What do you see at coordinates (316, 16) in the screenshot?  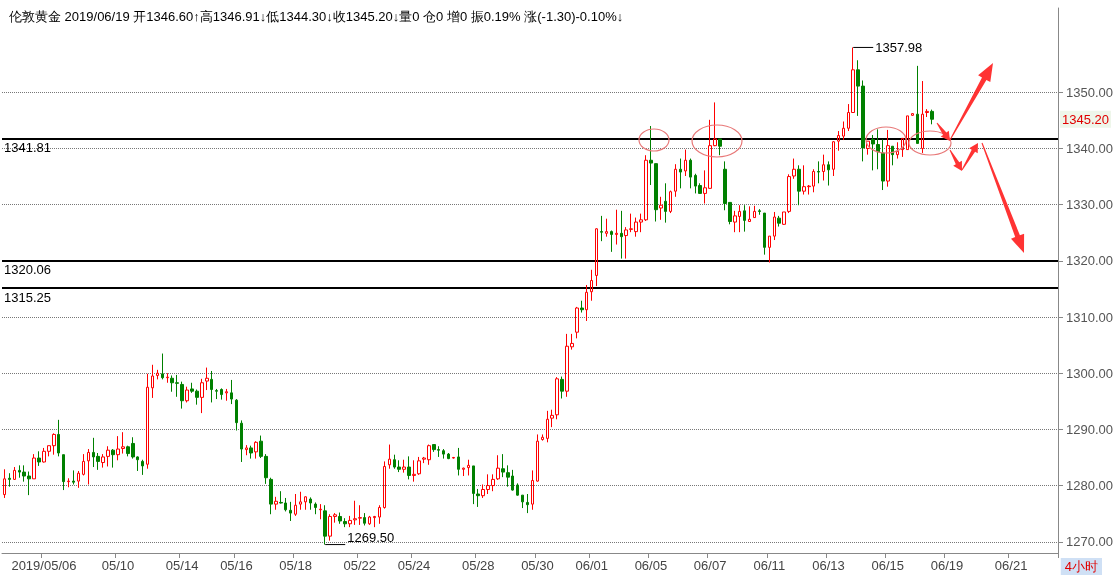 I see `chart-title: 伦敦黄金 2019/06/19 开1346.60↑高1346.91↓低1344.30↓收1345.20↓量0 仓0 增0 振0.19% 涨(-1.30)-0.10%↓` at bounding box center [316, 16].